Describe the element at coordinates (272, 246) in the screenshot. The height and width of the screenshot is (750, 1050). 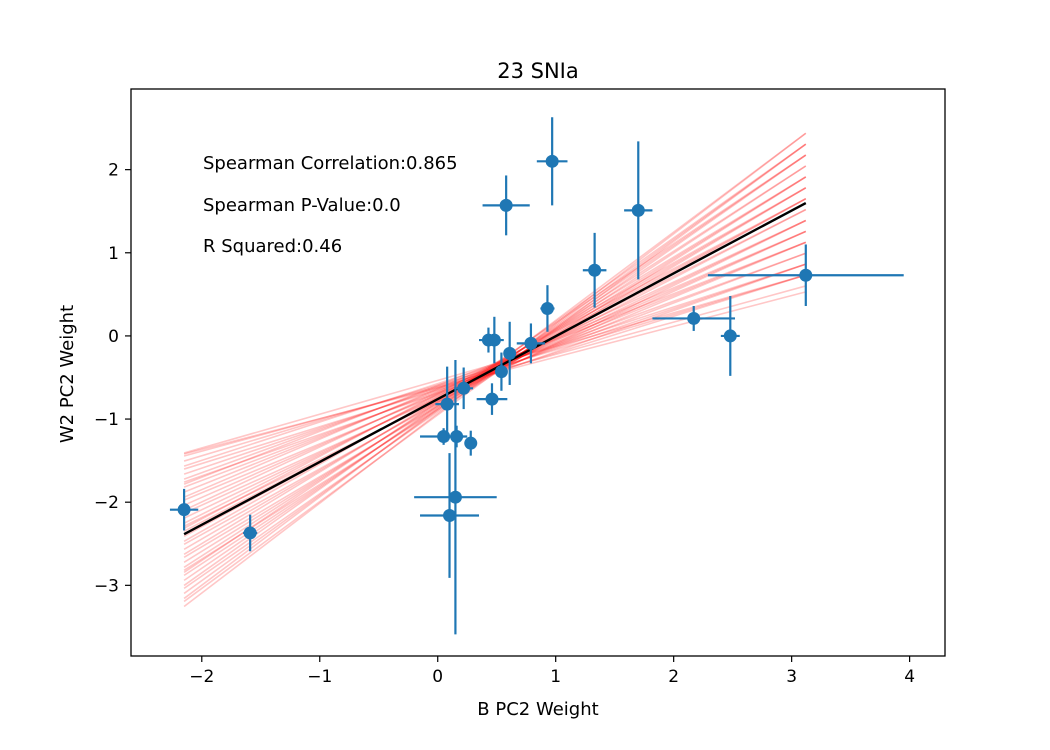
I see `annotation-r-squared: R Squared:0.46` at that location.